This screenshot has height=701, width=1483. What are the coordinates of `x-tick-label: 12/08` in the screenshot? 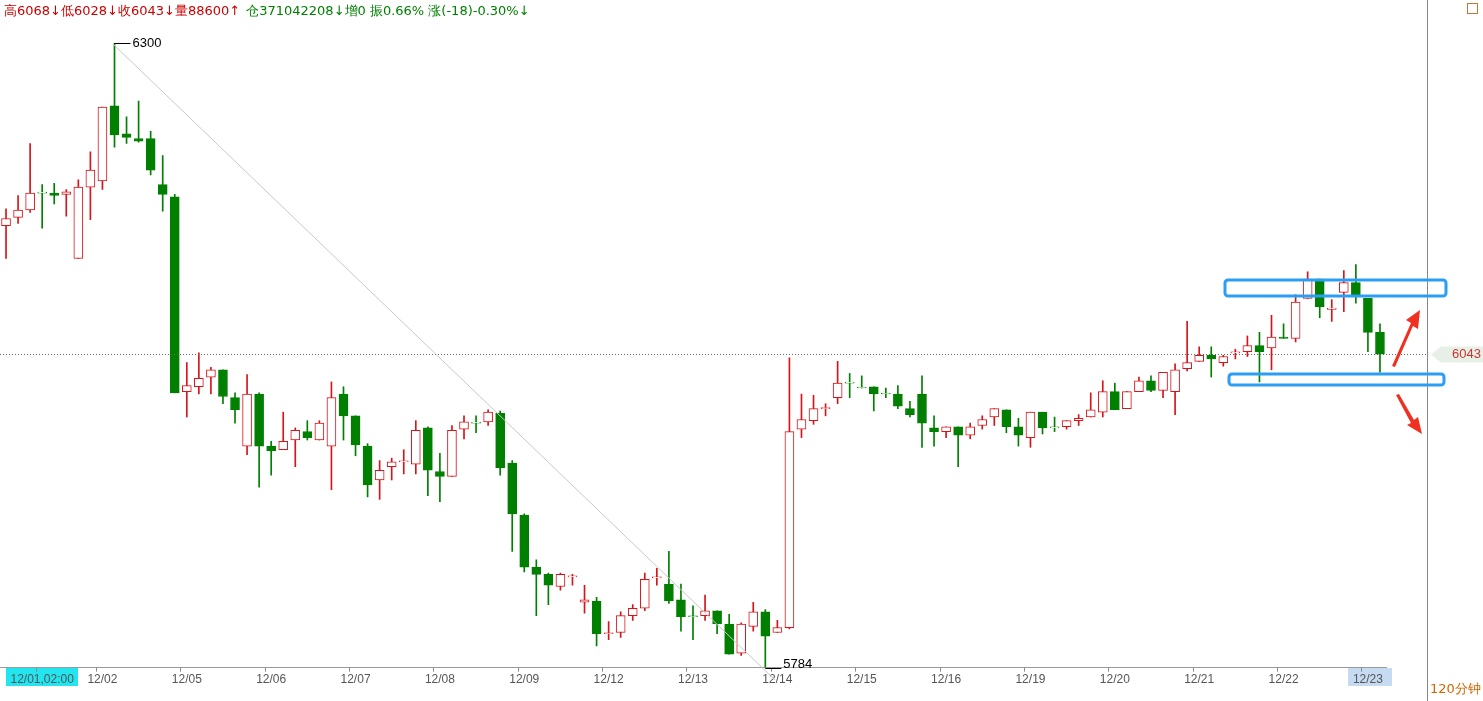 It's located at (440, 679).